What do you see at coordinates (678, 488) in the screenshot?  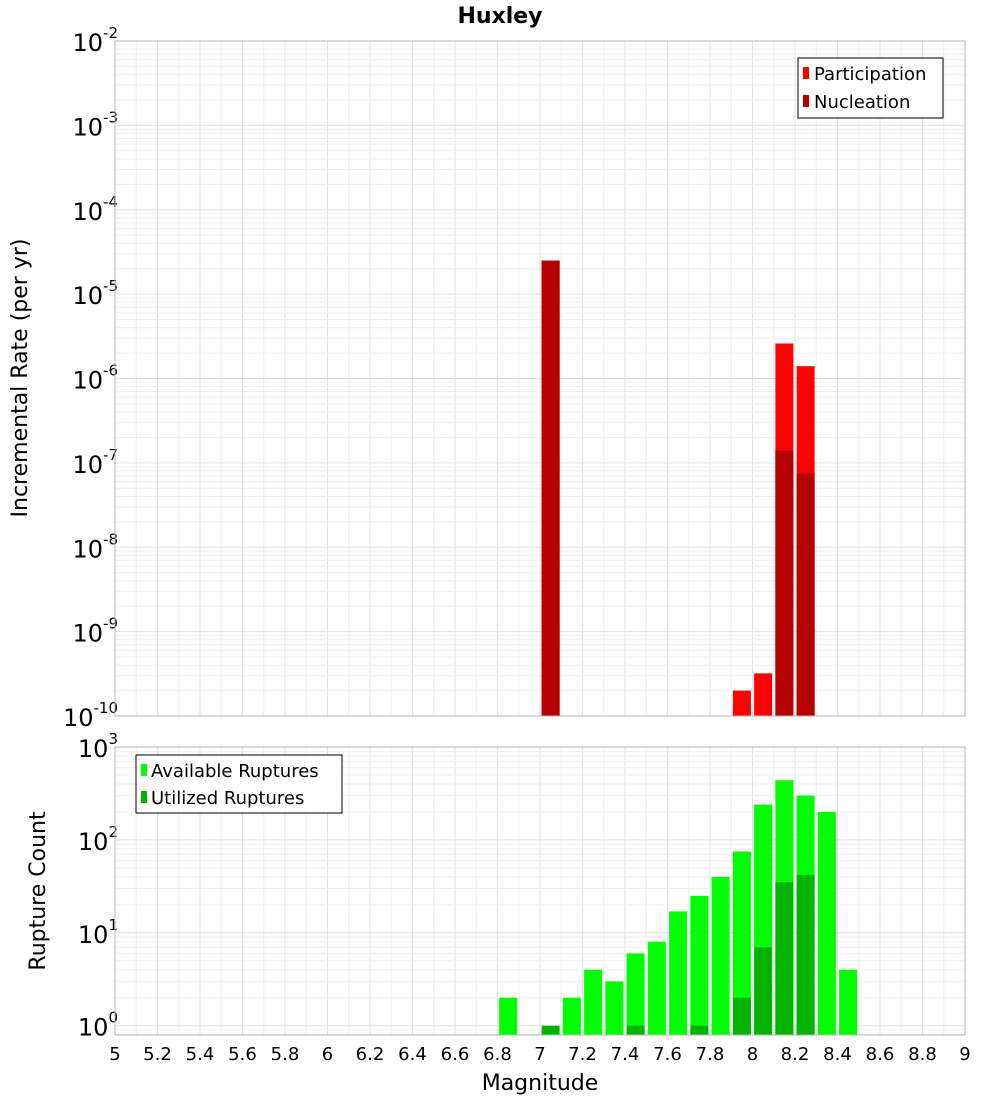 I see `top-bars` at bounding box center [678, 488].